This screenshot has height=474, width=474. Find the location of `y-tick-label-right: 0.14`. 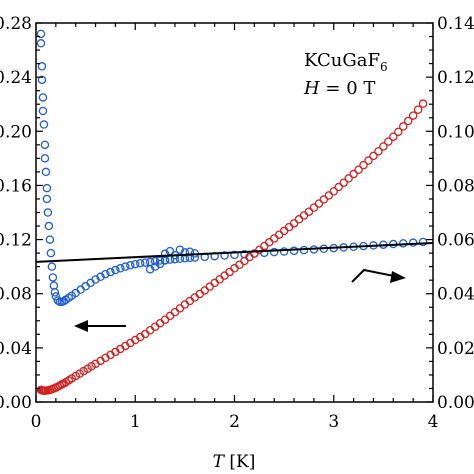

y-tick-label-right: 0.14 is located at coordinates (455, 24).